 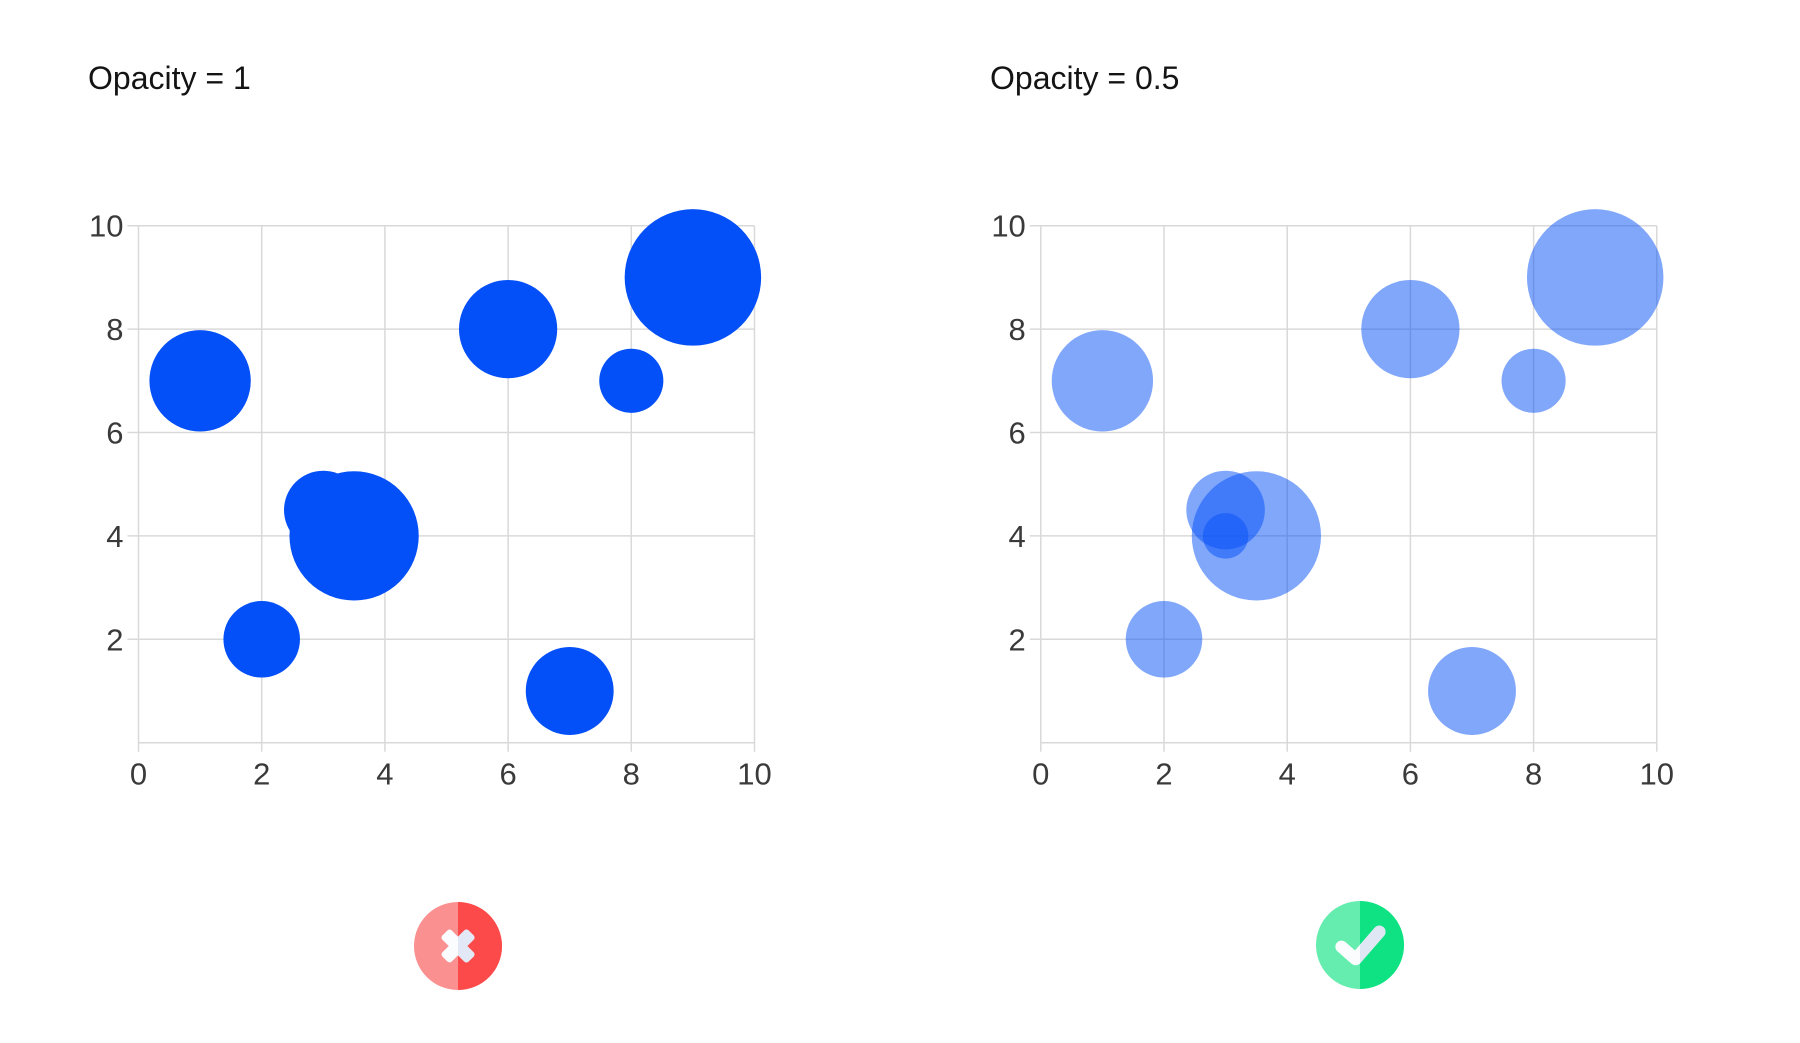 I want to click on chart-title-opacity-1: Opacity = 1, so click(x=169, y=78).